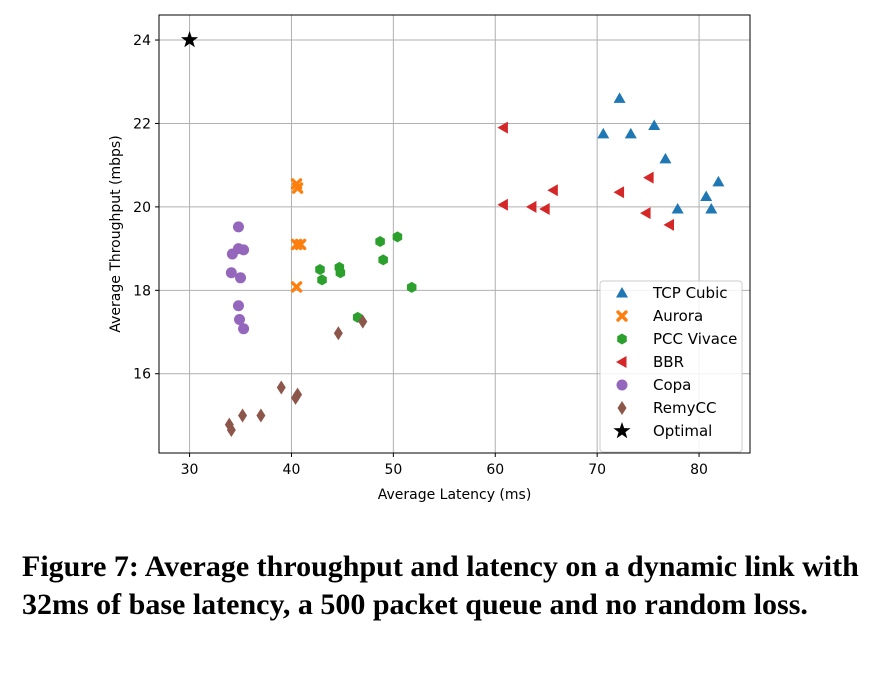 This screenshot has width=875, height=698. I want to click on series-pcc-vivace, so click(366, 277).